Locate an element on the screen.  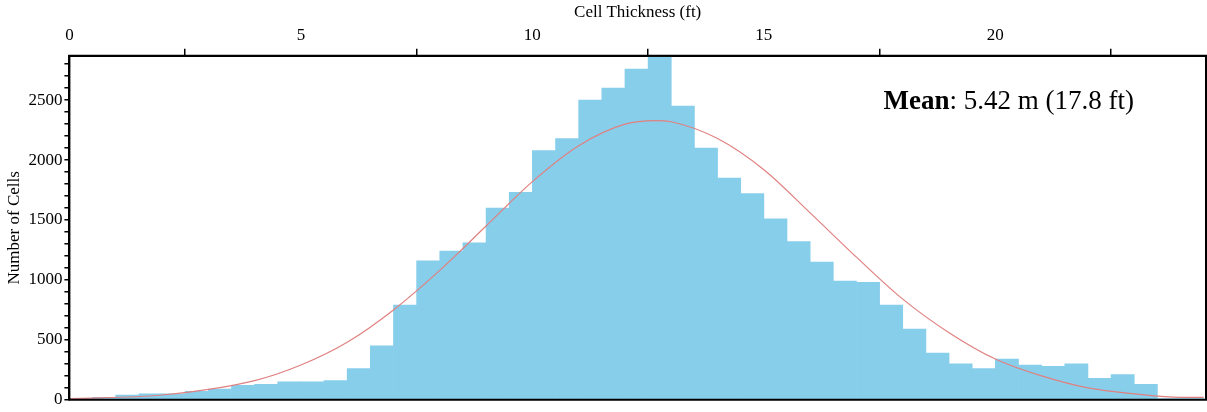
y-axis-title: Number of Cells is located at coordinates (13, 228).